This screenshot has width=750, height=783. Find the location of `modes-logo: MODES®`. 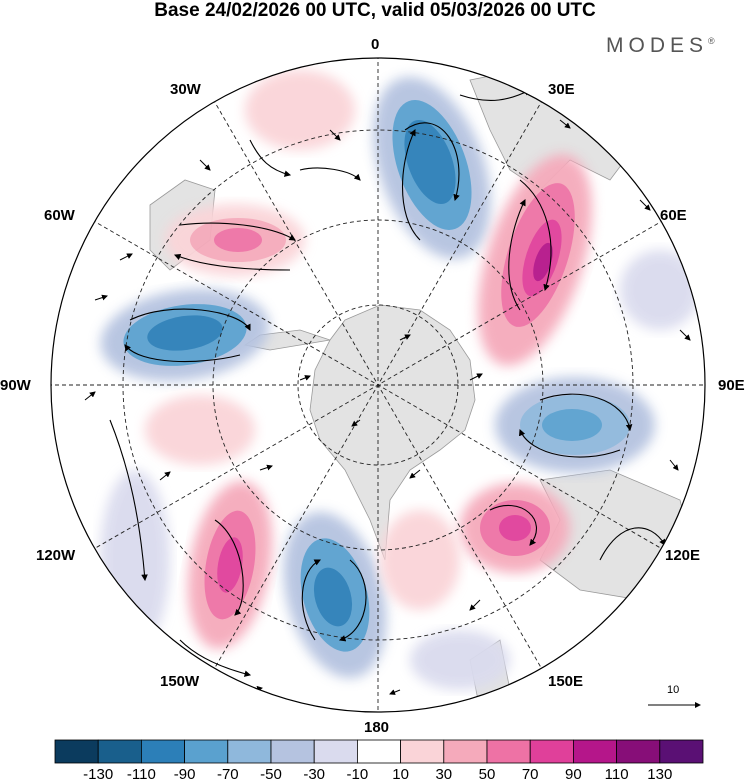

modes-logo: MODES® is located at coordinates (660, 46).